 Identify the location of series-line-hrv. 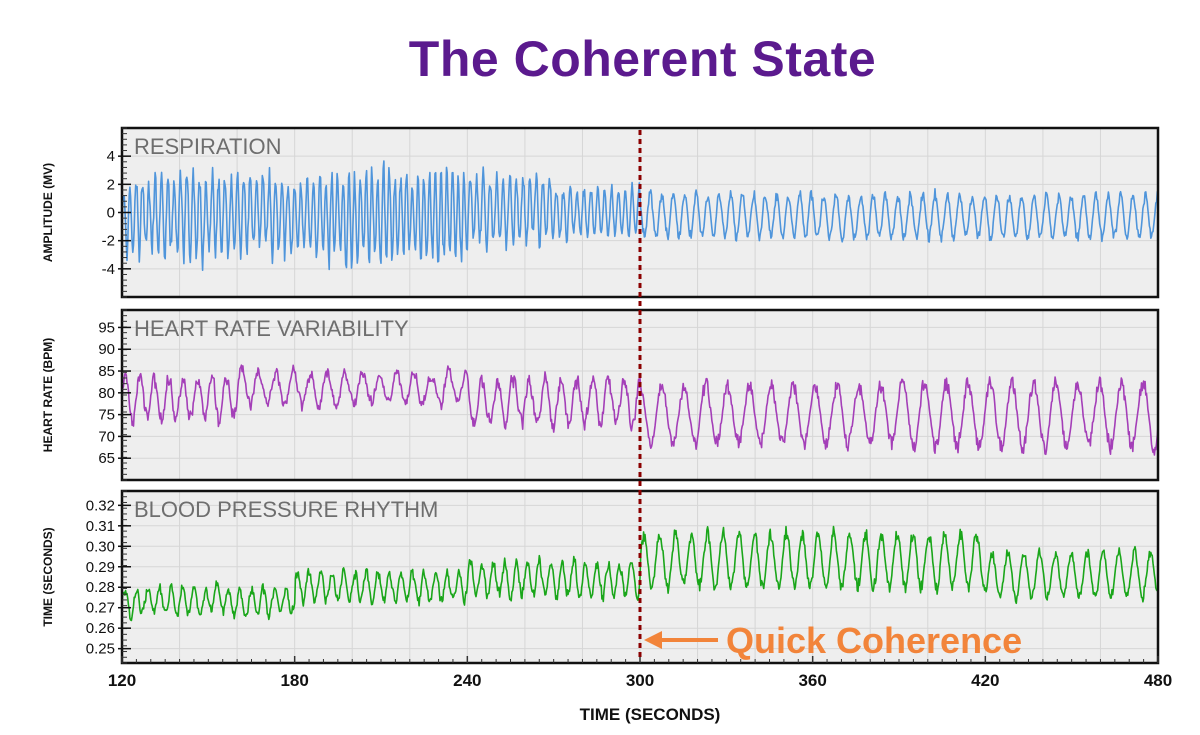
(640, 410).